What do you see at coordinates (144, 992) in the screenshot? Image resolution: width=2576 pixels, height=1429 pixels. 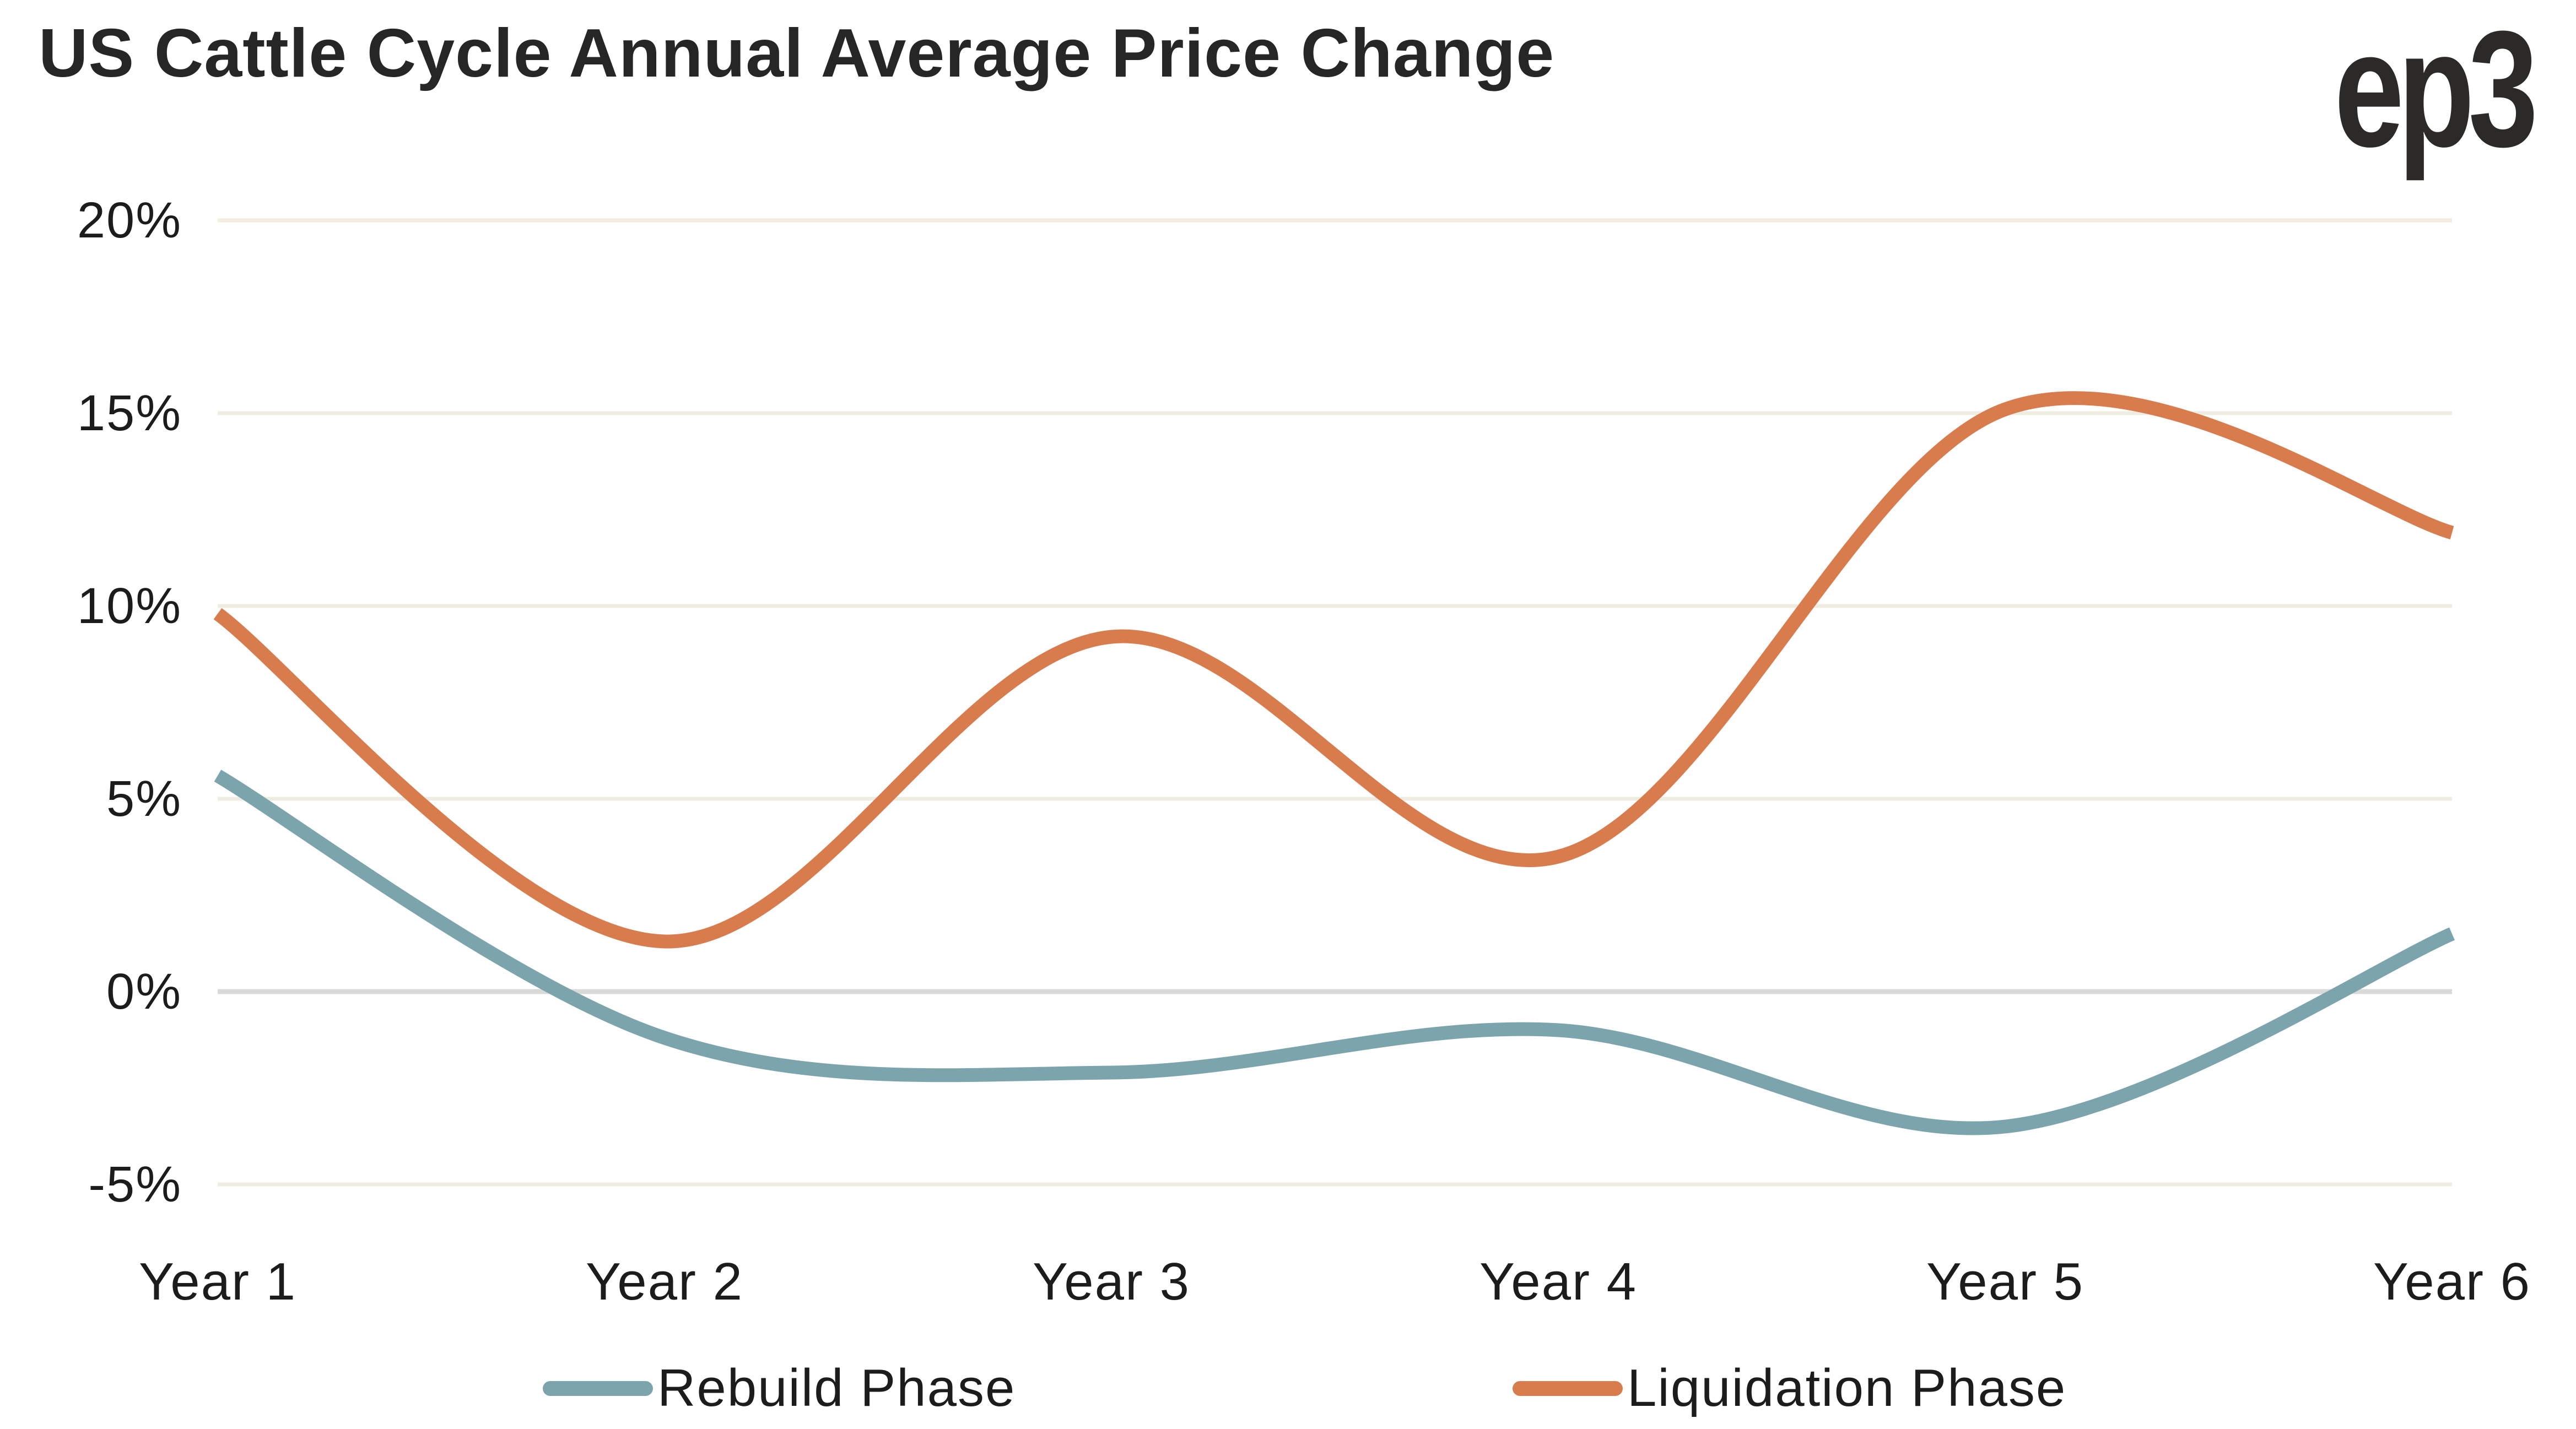 I see `y-axis-tick-label: 0%` at bounding box center [144, 992].